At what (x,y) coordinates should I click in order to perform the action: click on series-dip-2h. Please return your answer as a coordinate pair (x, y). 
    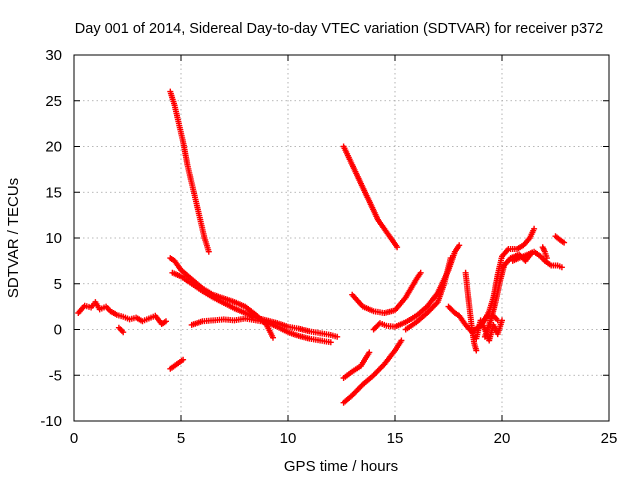
    Looking at the image, I should click on (121, 330).